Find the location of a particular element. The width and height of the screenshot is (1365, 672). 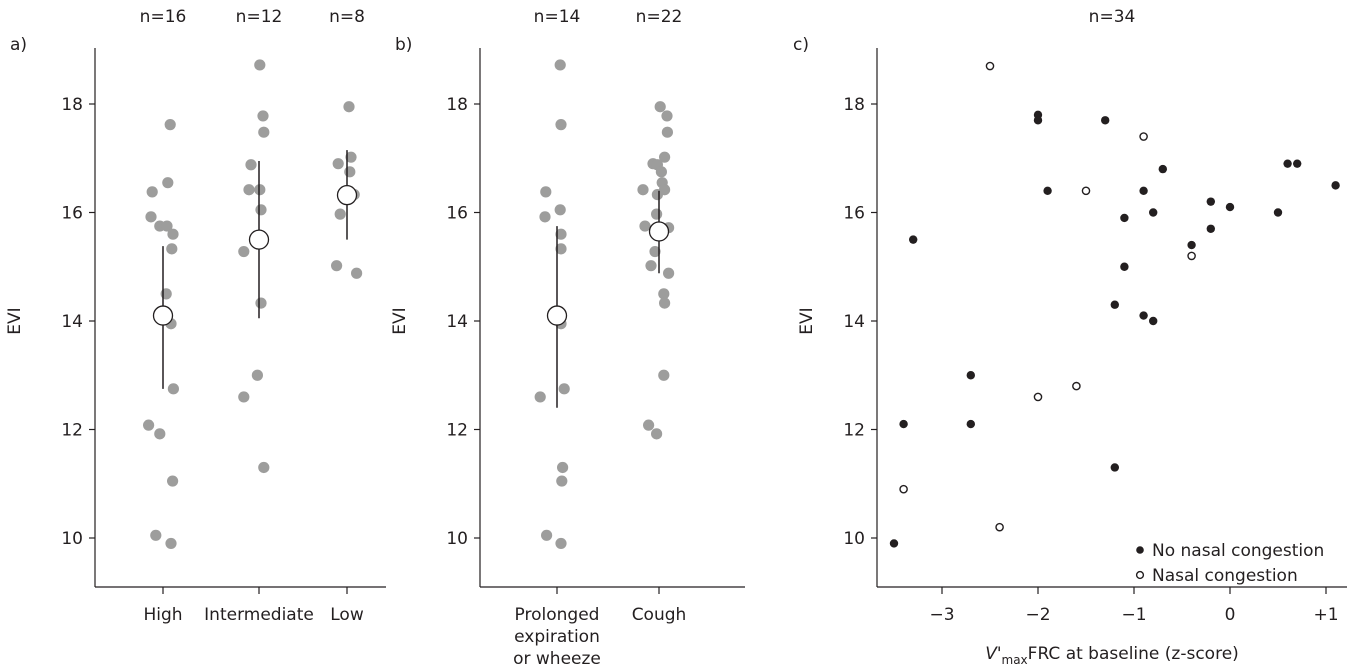

panel-c-x-axis-title-text: FRC at baseline (z-score) is located at coordinates (1133, 654).